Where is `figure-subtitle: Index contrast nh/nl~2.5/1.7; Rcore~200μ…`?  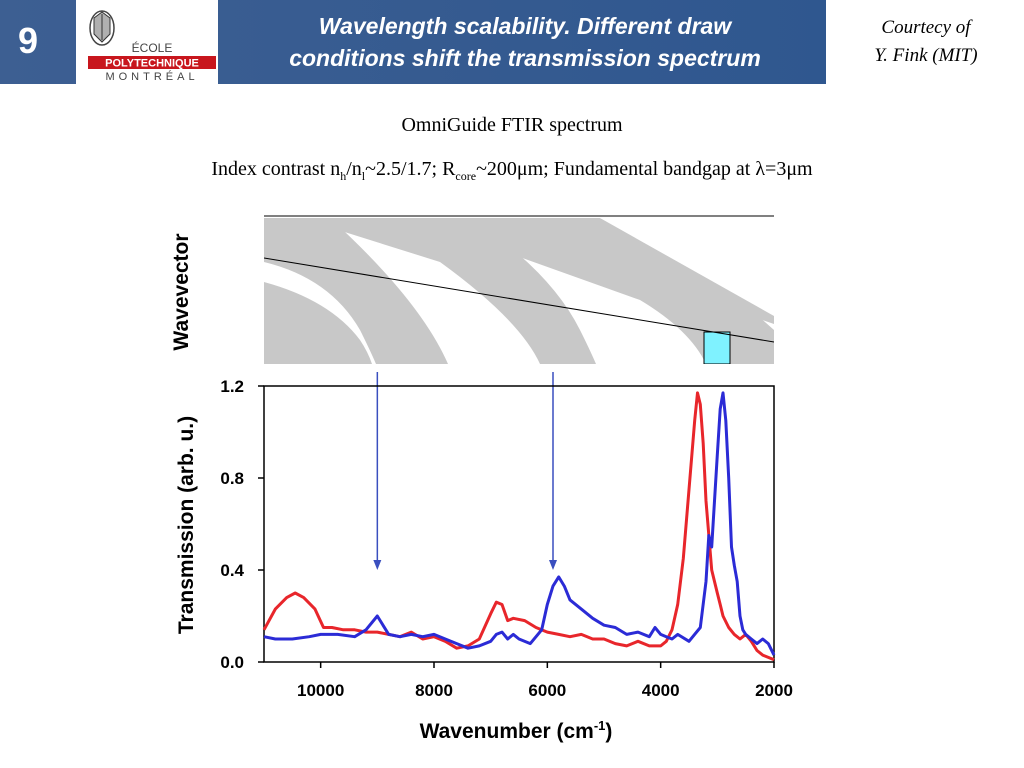
figure-subtitle: Index contrast nh/nl~2.5/1.7; Rcore~200μ… is located at coordinates (512, 171).